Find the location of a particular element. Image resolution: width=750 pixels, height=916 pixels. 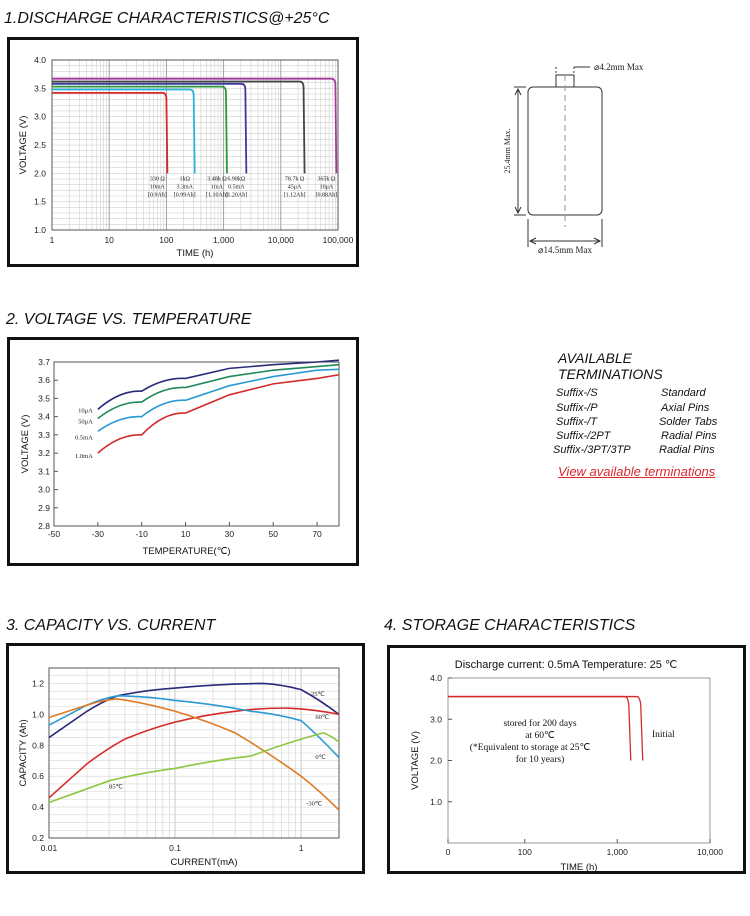

storage-annotation: stored for 200 days is located at coordinates (539, 723).